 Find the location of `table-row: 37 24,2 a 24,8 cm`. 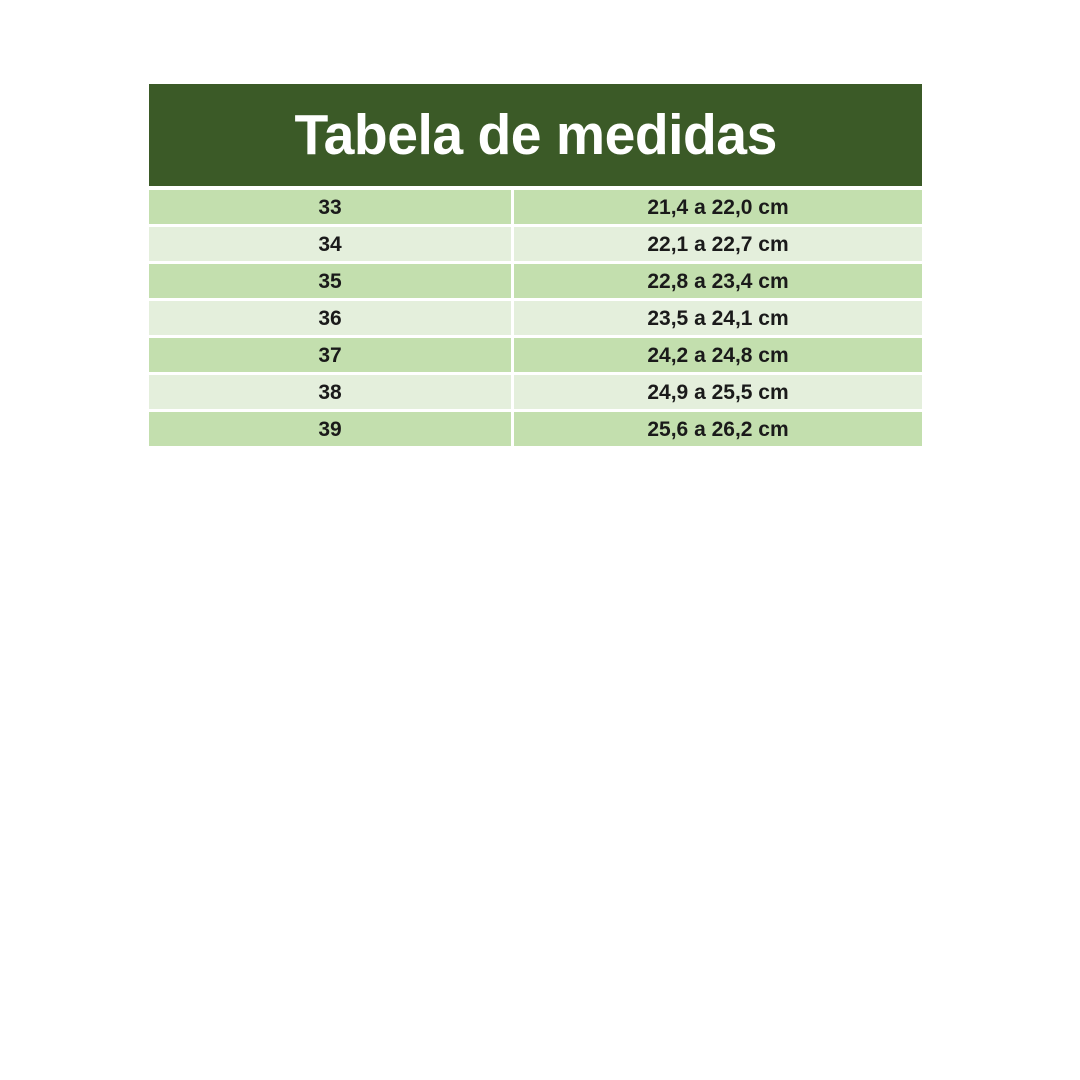

table-row: 37 24,2 a 24,8 cm is located at coordinates (535, 355).